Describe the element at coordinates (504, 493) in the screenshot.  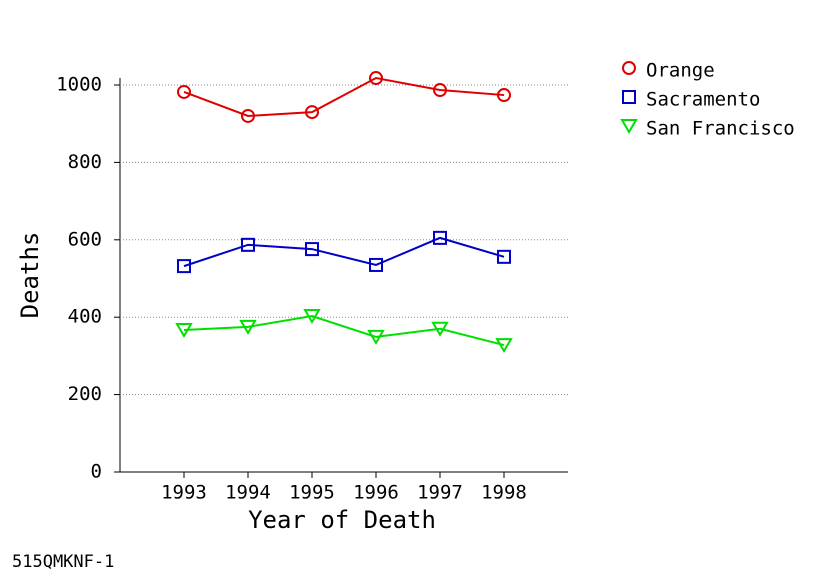
I see `x-tick-label: 1998` at that location.